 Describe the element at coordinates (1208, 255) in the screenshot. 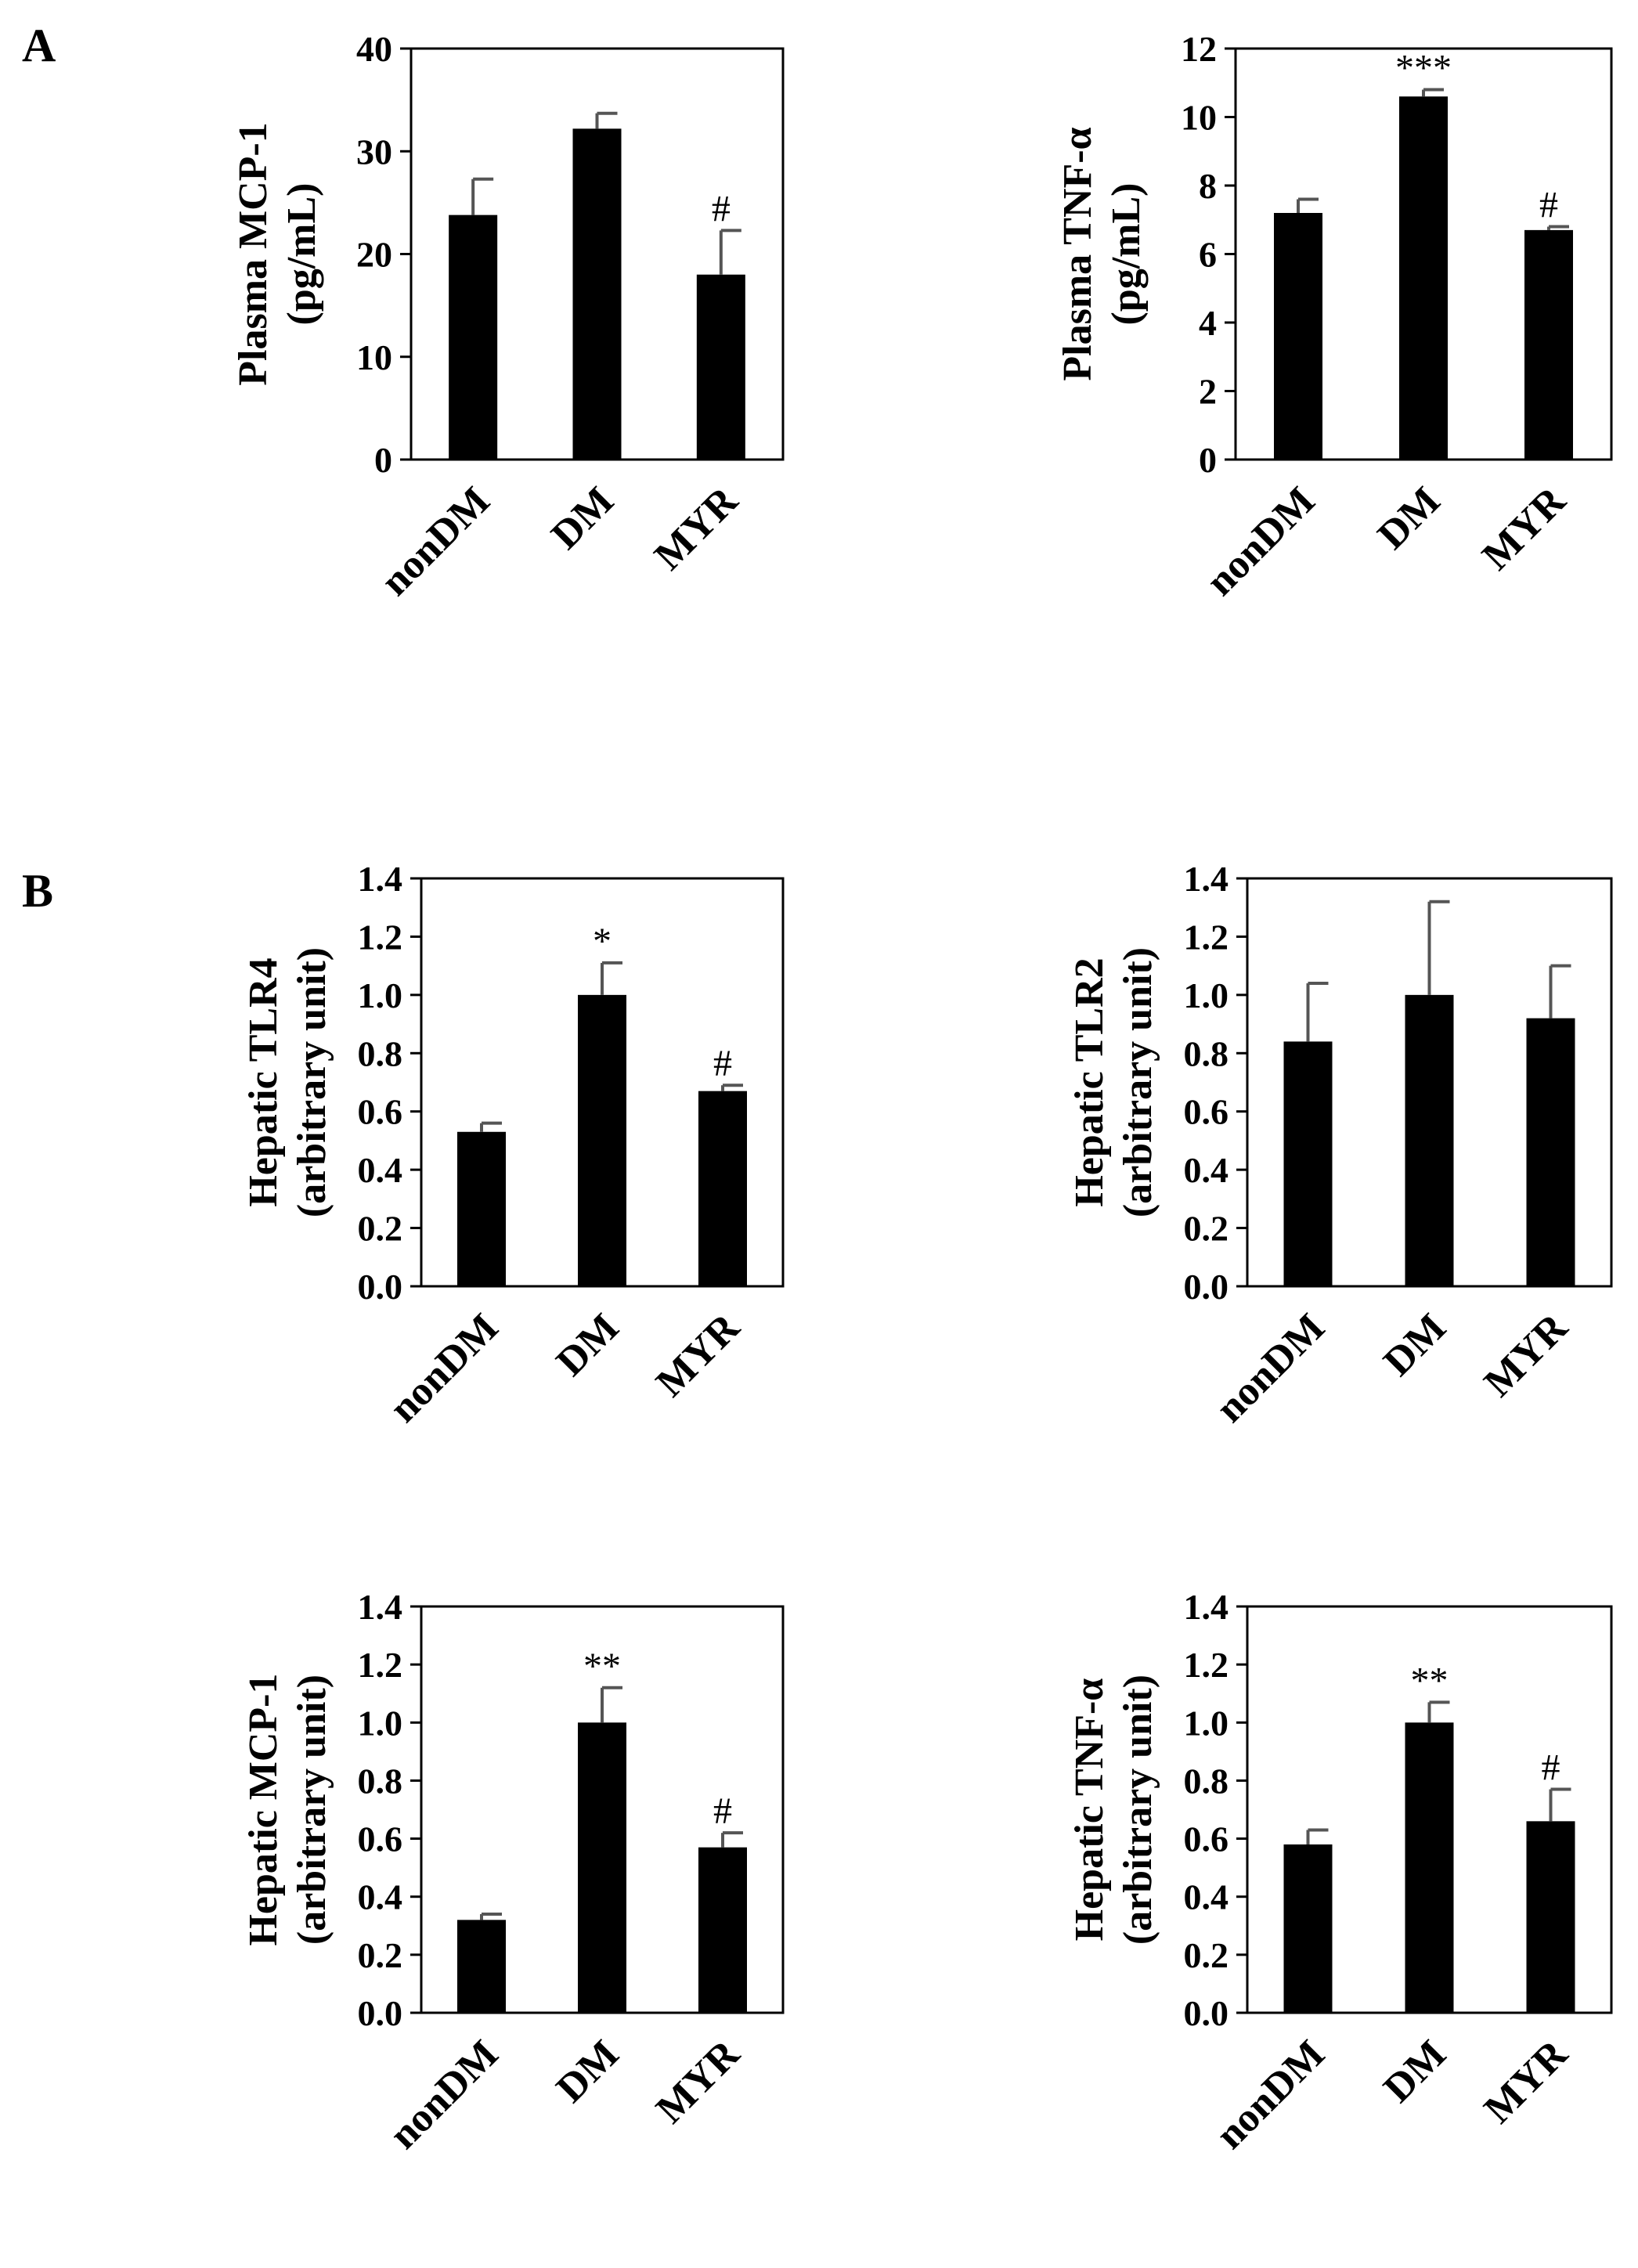

I see `y-tick-label: 6` at that location.